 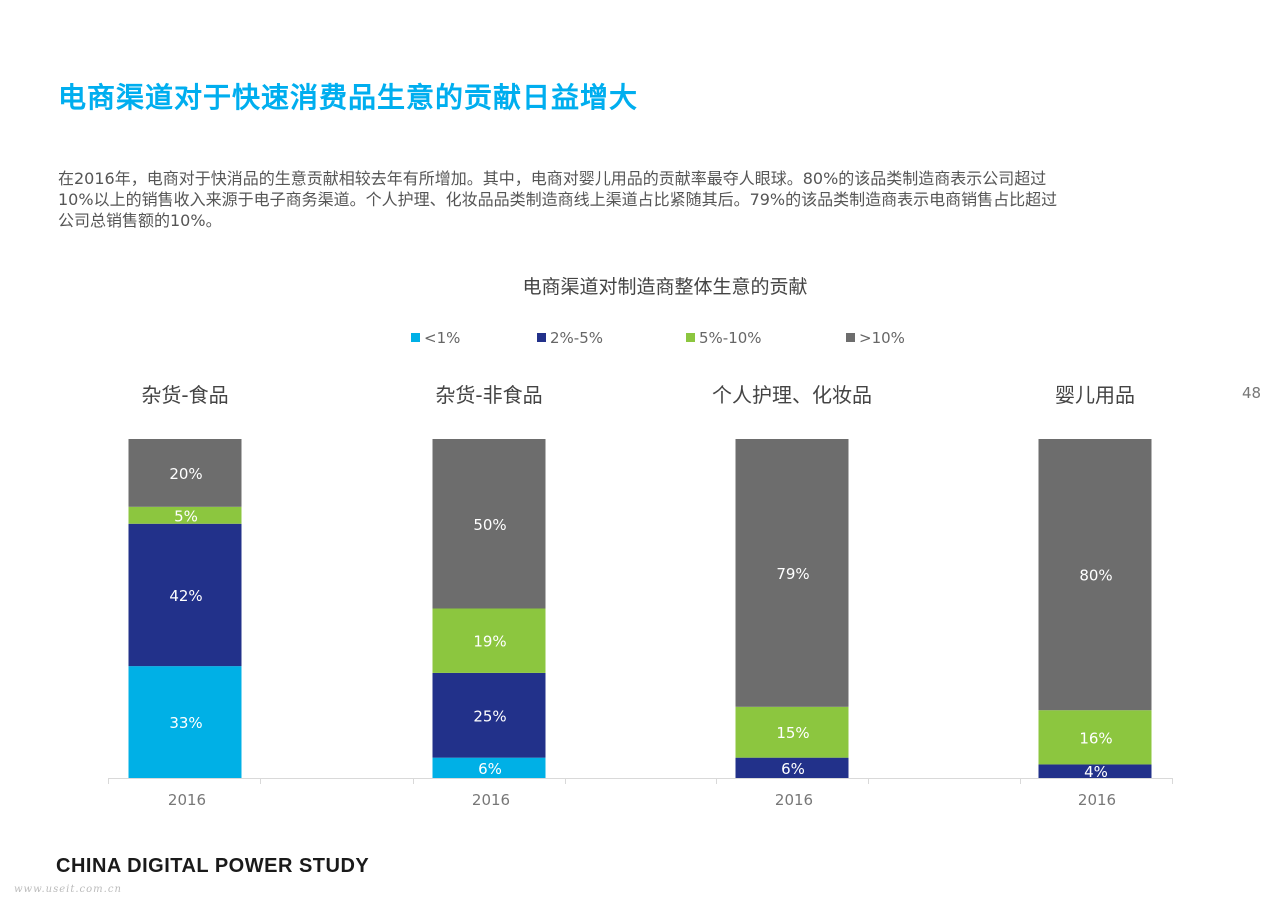 I want to click on legend-label: 2%-5%, so click(x=577, y=338).